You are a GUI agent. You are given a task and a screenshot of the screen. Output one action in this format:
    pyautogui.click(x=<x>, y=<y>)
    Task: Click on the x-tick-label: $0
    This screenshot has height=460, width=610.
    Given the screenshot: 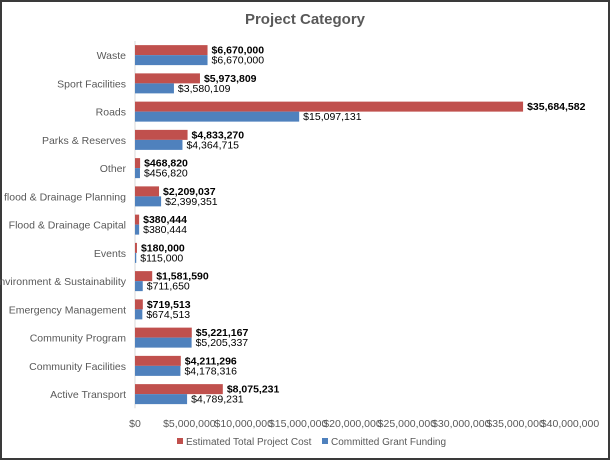 What is the action you would take?
    pyautogui.click(x=135, y=424)
    